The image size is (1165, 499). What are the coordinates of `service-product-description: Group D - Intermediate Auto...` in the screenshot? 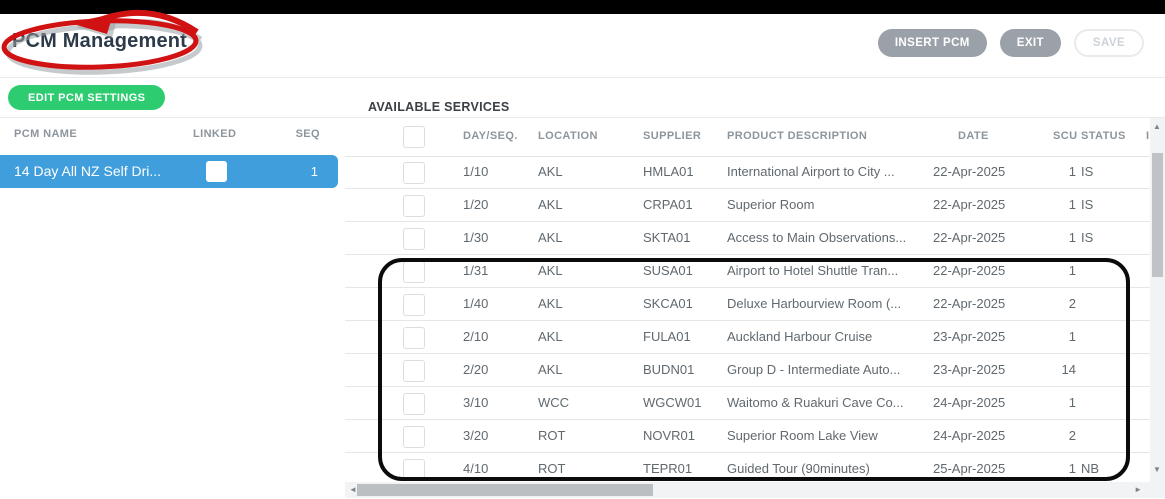 It's located at (814, 369).